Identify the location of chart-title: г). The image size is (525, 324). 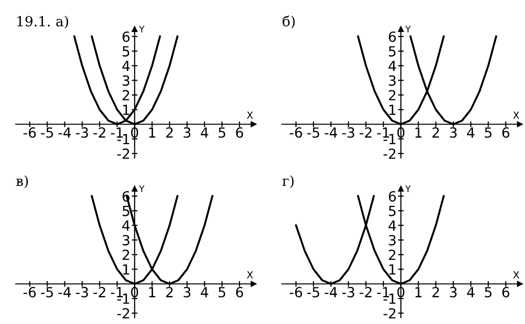
(288, 181).